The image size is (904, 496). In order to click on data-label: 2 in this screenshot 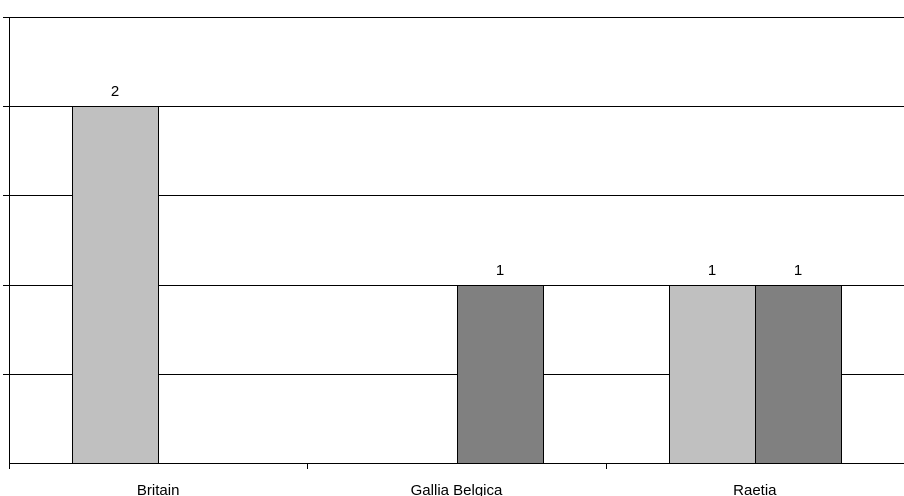, I will do `click(115, 91)`.